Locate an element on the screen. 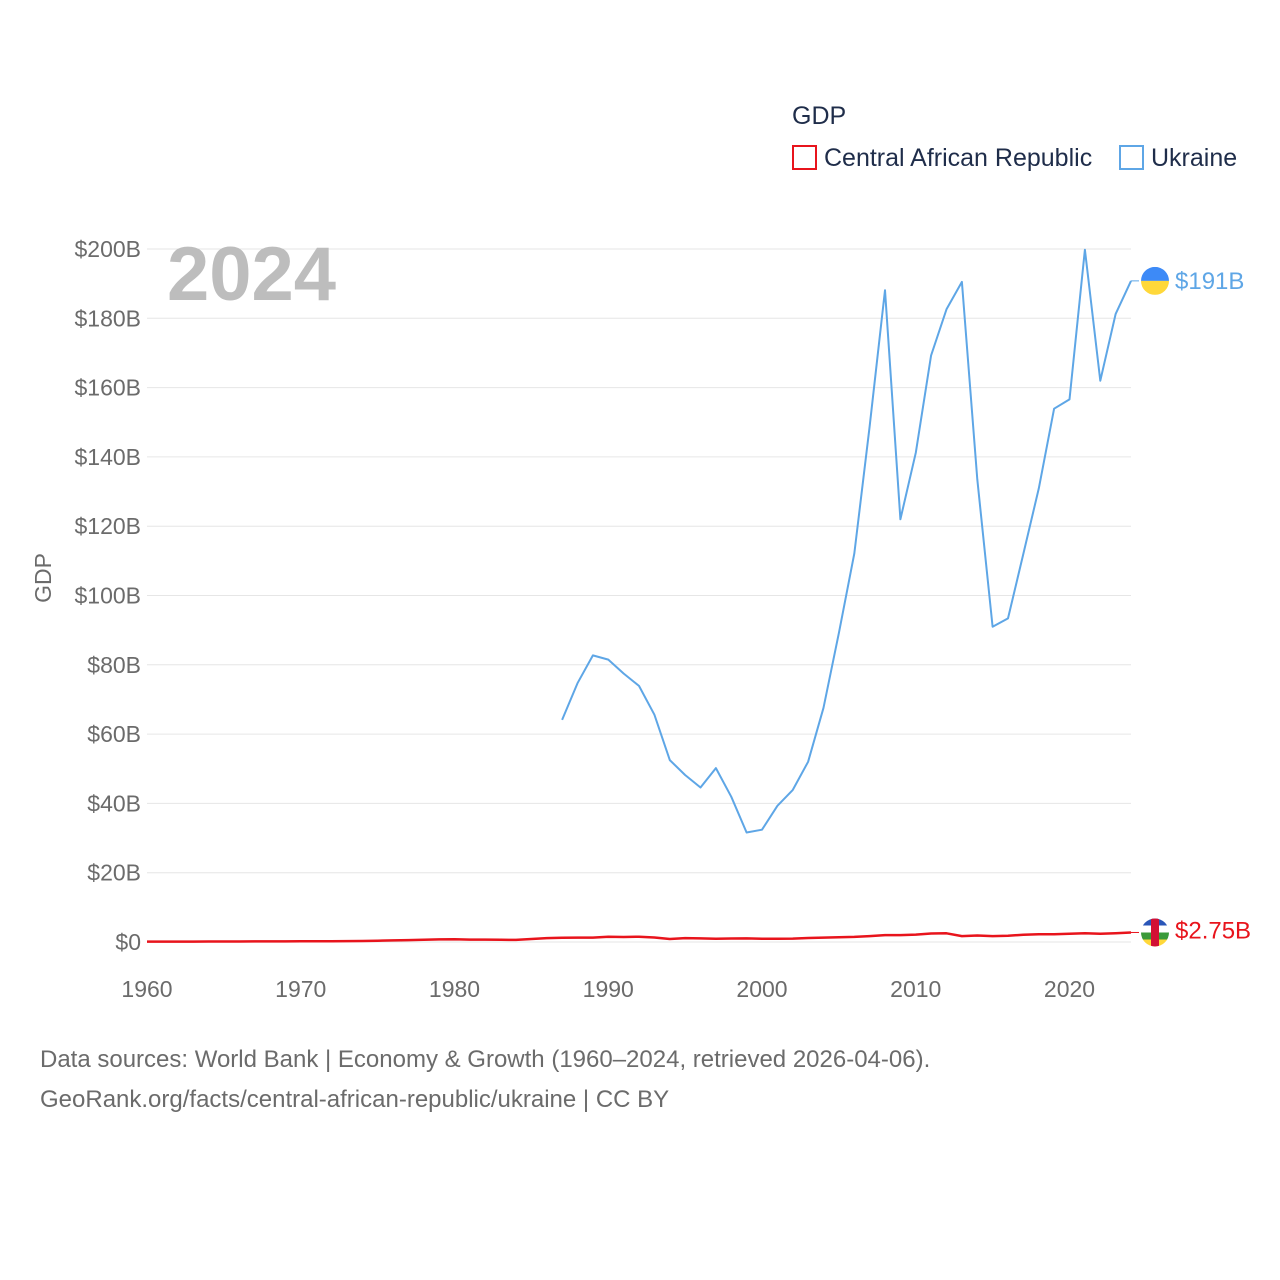  legend-label-ukraine: Ukraine is located at coordinates (1194, 158).